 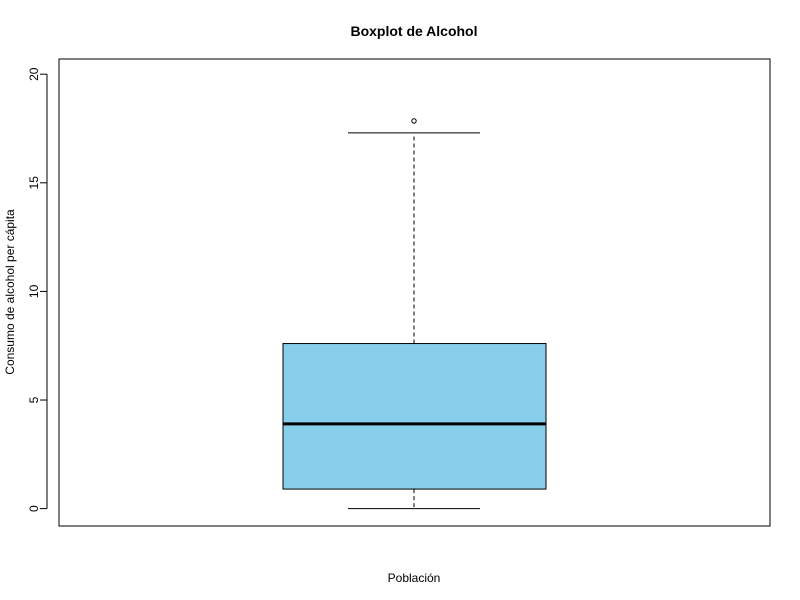 What do you see at coordinates (34, 74) in the screenshot?
I see `y-tick-label: 20` at bounding box center [34, 74].